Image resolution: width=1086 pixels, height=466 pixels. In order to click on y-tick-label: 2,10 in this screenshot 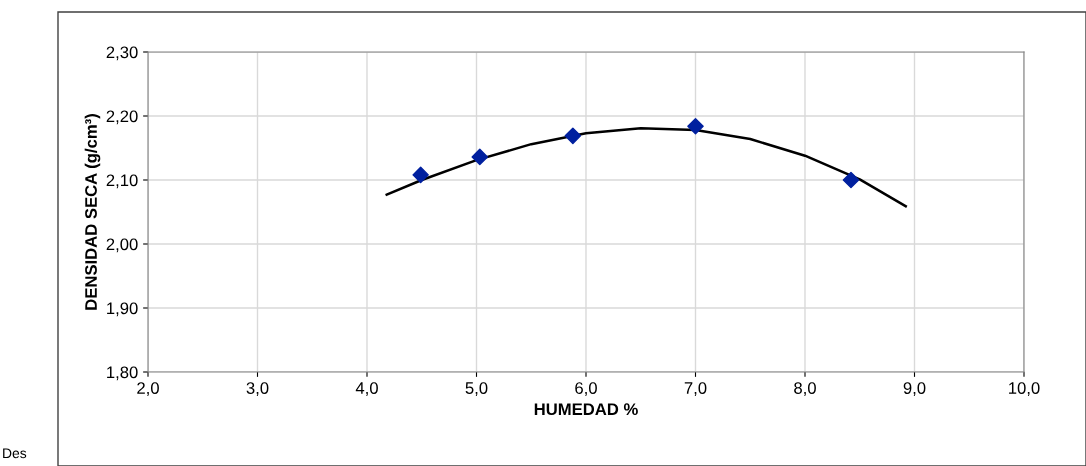, I will do `click(122, 181)`.